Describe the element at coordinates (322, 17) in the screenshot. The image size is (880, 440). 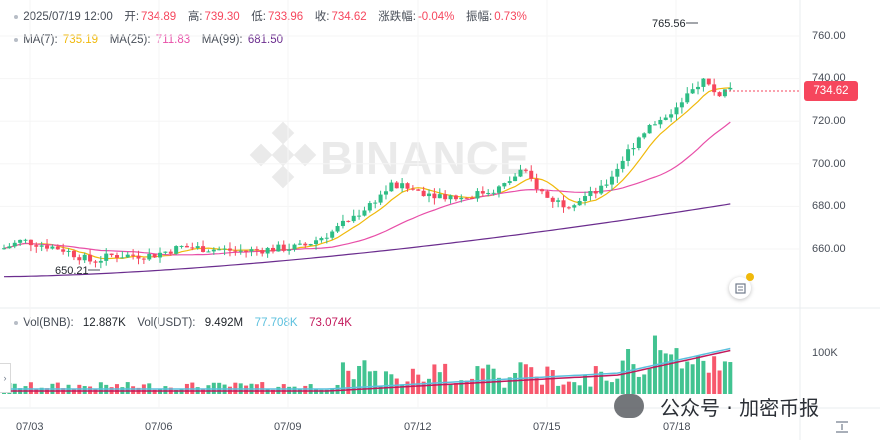
I see `close-label: 收:` at that location.